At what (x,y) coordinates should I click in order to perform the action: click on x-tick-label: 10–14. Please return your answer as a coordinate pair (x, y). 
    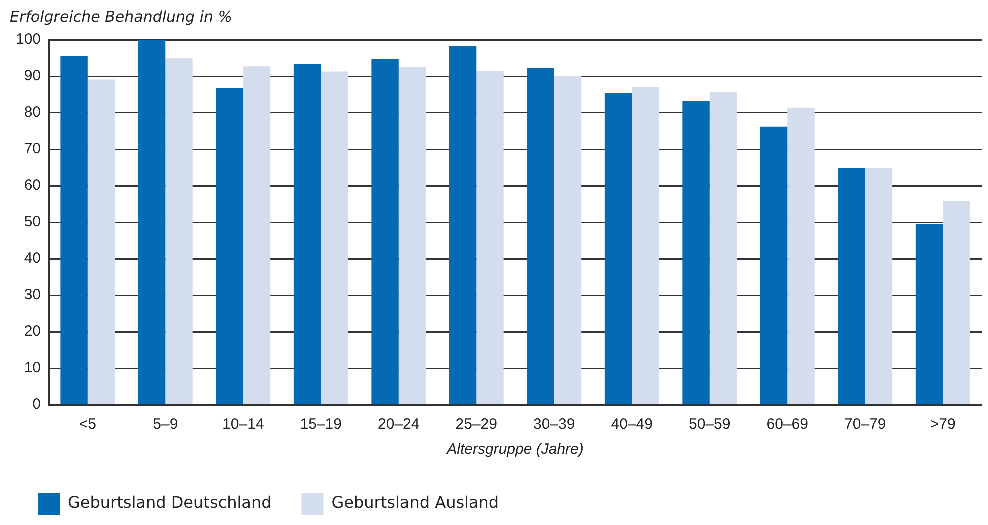
    Looking at the image, I should click on (243, 425).